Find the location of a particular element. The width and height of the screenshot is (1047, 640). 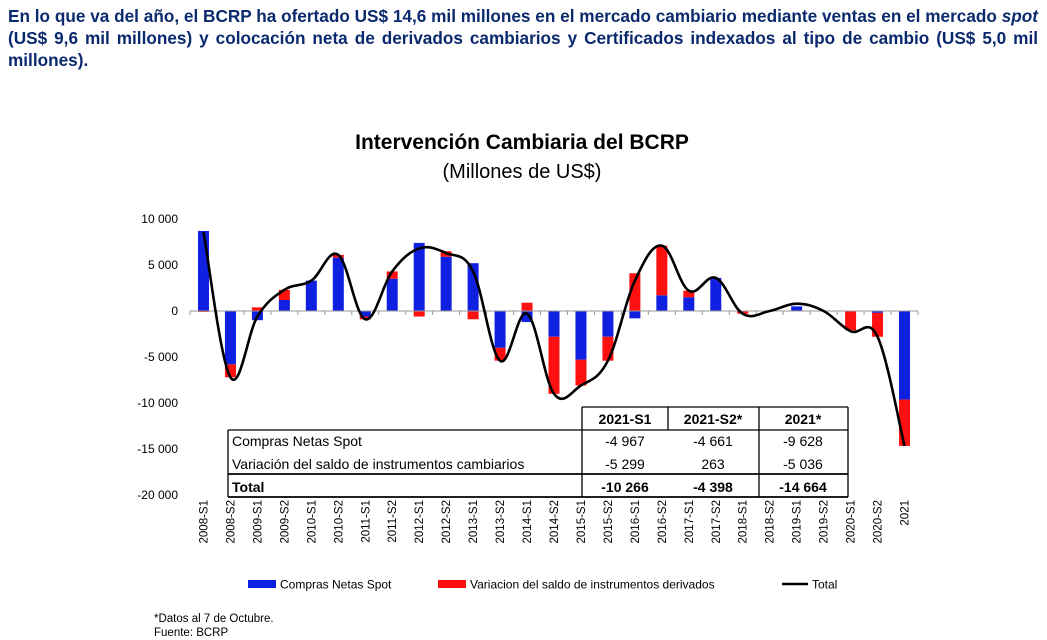

x-tick-label: 2018-S2 is located at coordinates (771, 521).